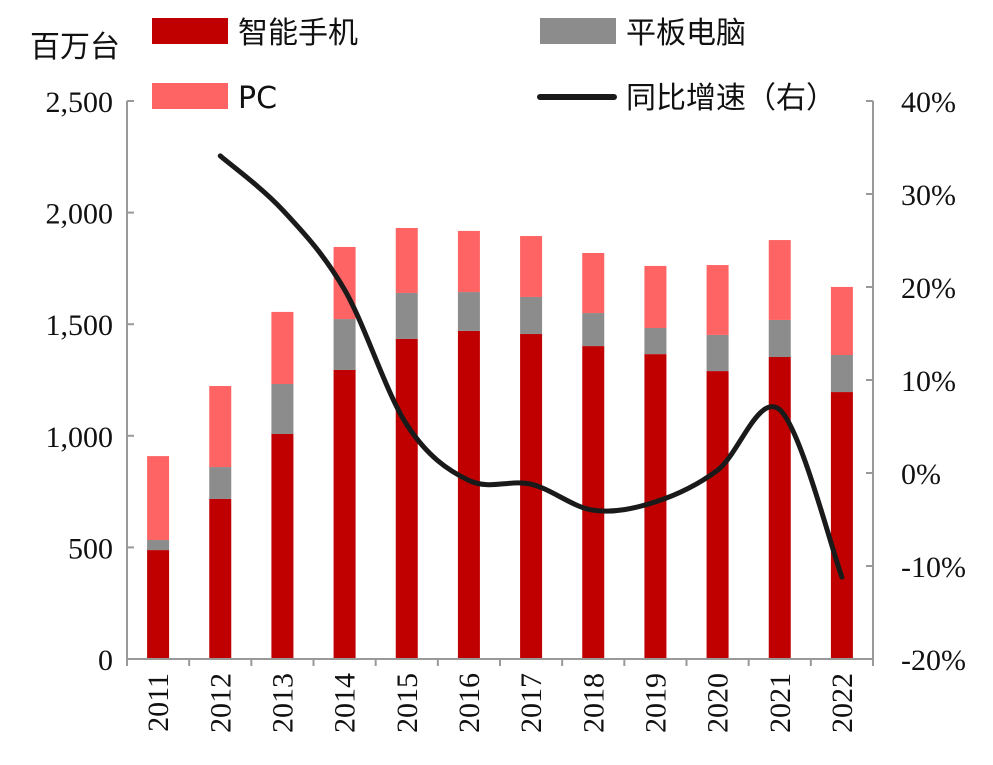 This screenshot has height=765, width=993. What do you see at coordinates (841, 525) in the screenshot?
I see `bar-2022-智能手机` at bounding box center [841, 525].